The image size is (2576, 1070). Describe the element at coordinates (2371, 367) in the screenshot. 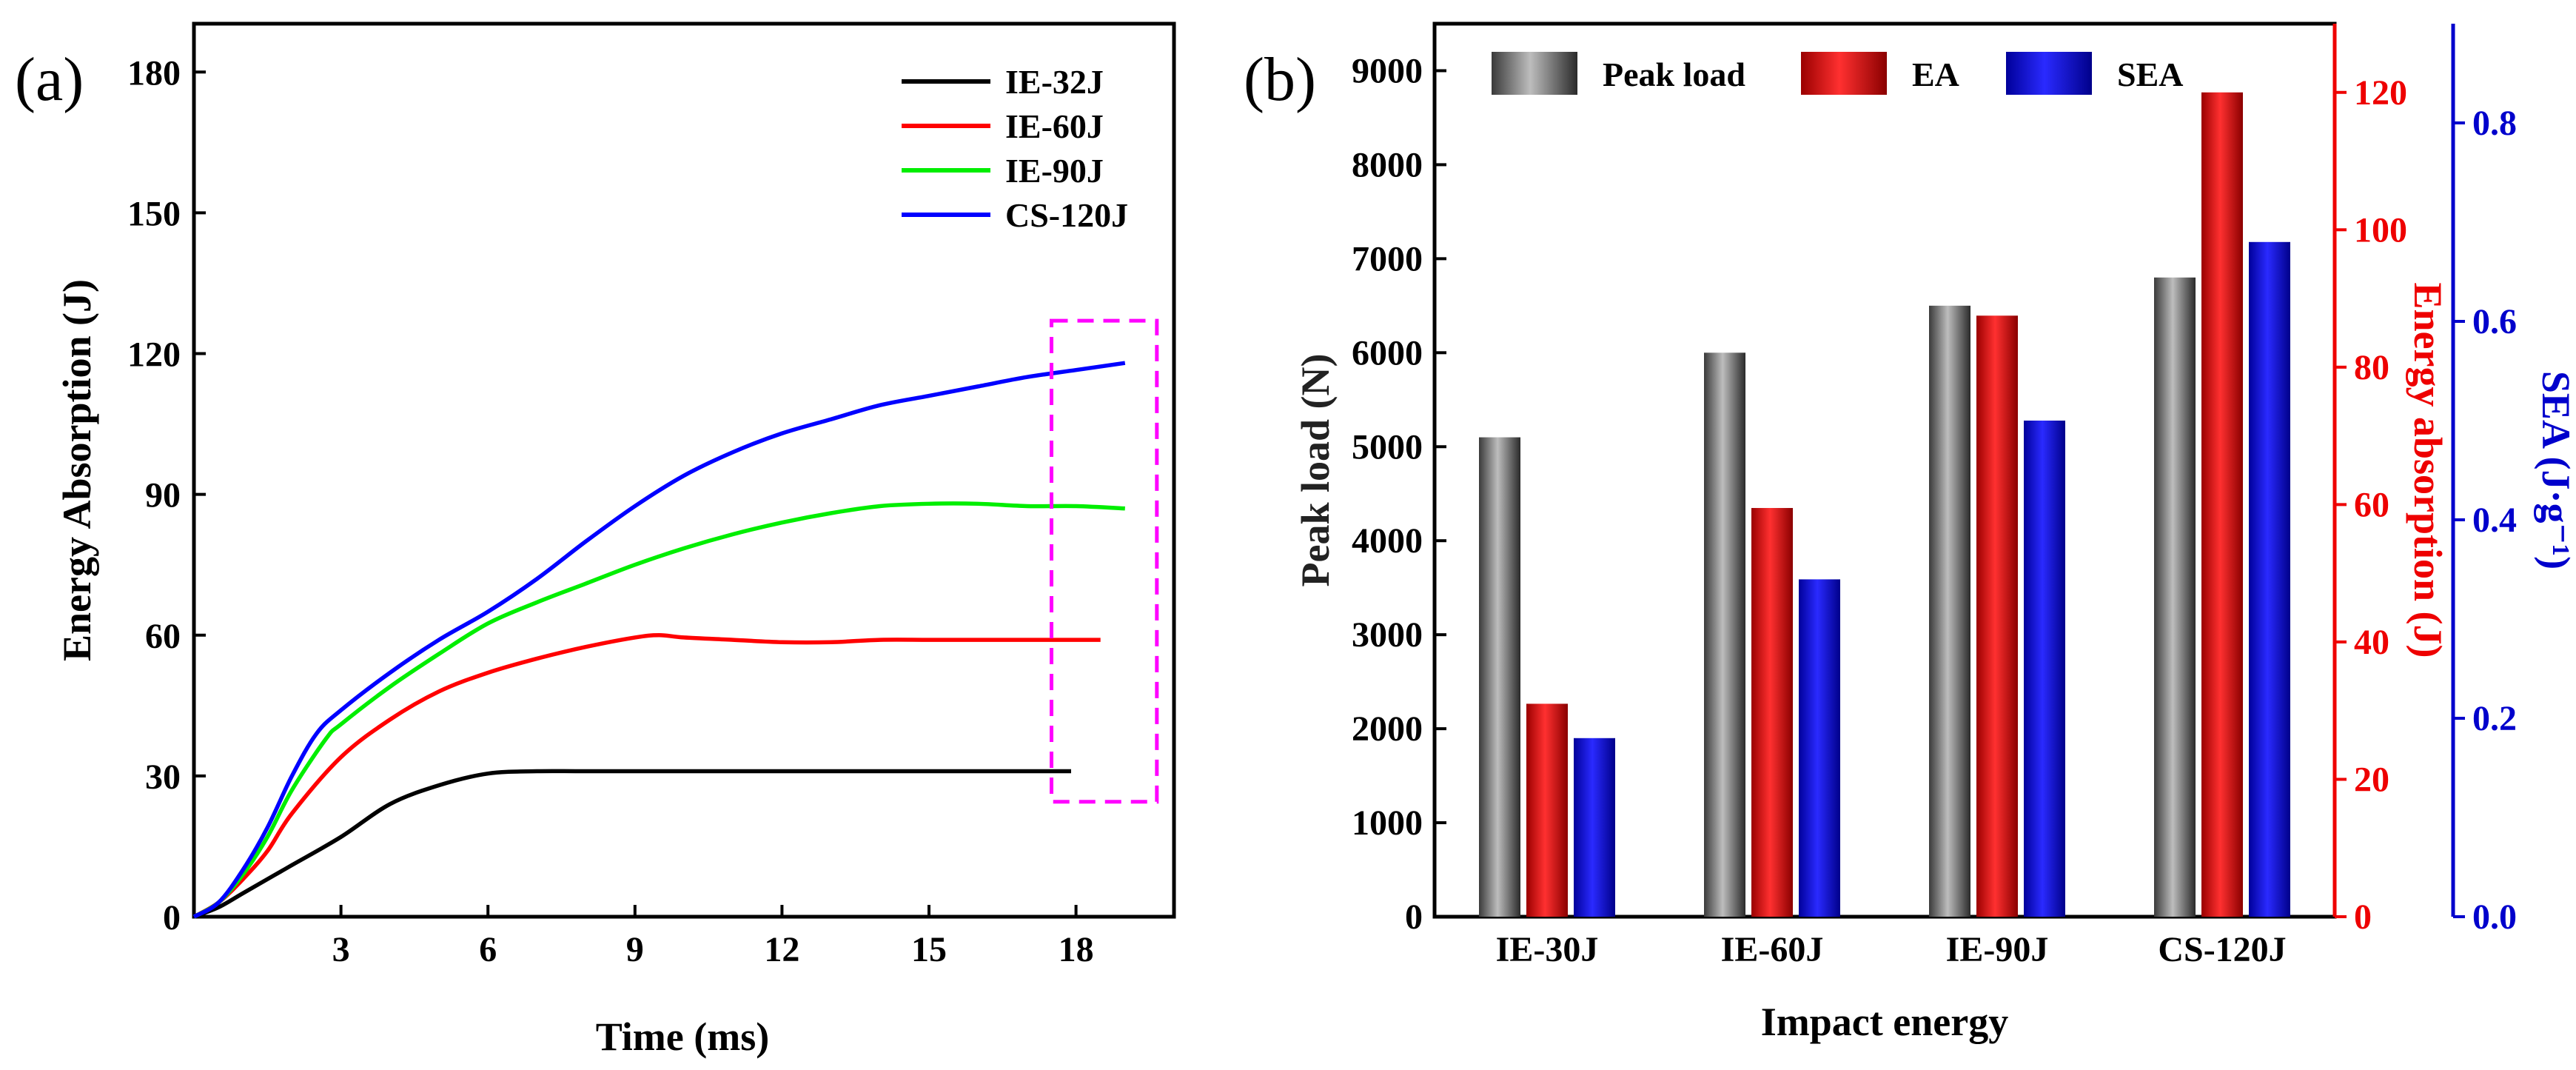

I see `ea-tick-label: 80` at that location.